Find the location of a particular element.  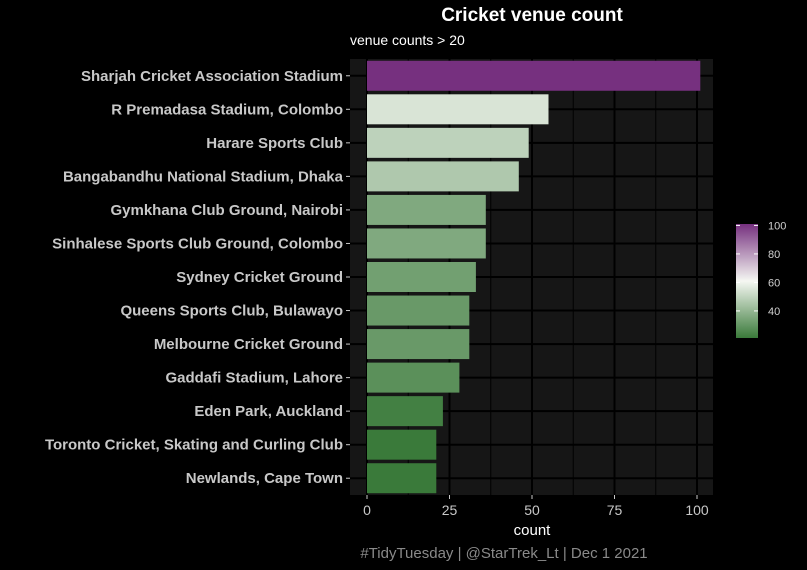

y-tick-label: Sharjah Cricket Association Stadium is located at coordinates (212, 76).